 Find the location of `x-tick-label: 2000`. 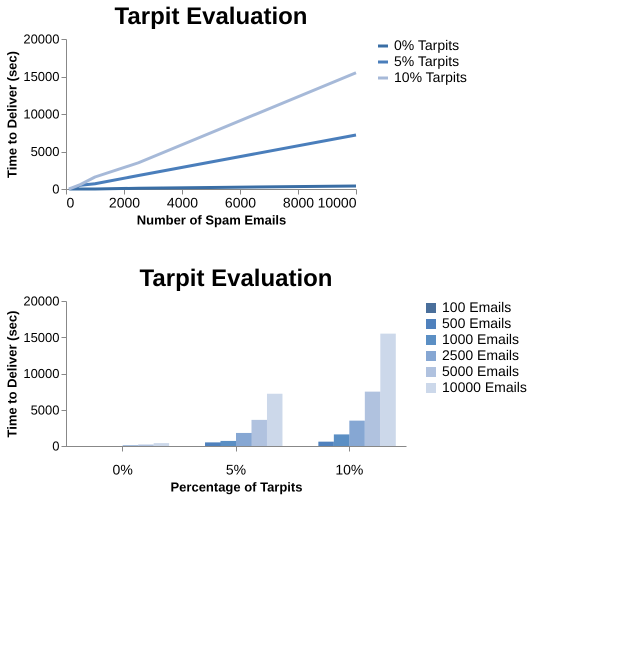

x-tick-label: 2000 is located at coordinates (124, 202).